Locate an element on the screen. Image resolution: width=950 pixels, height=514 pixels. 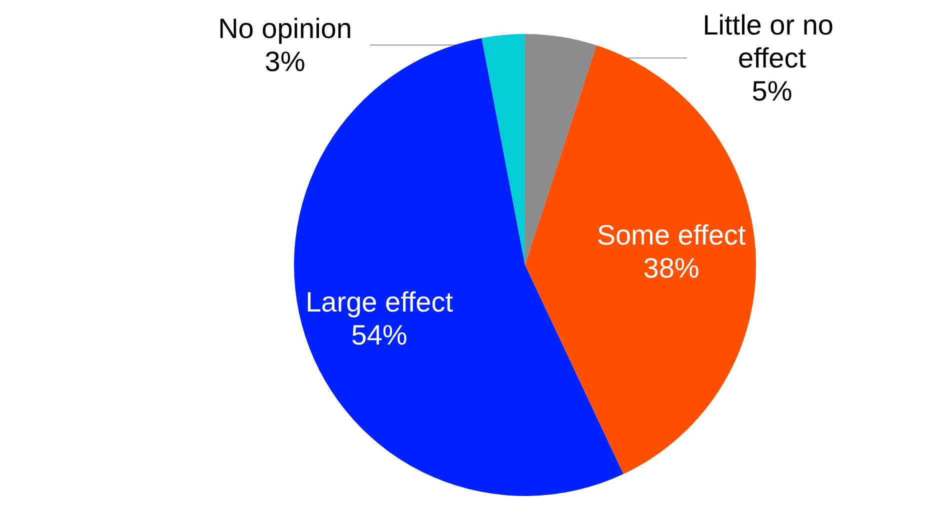
data-label: 5% is located at coordinates (772, 91).